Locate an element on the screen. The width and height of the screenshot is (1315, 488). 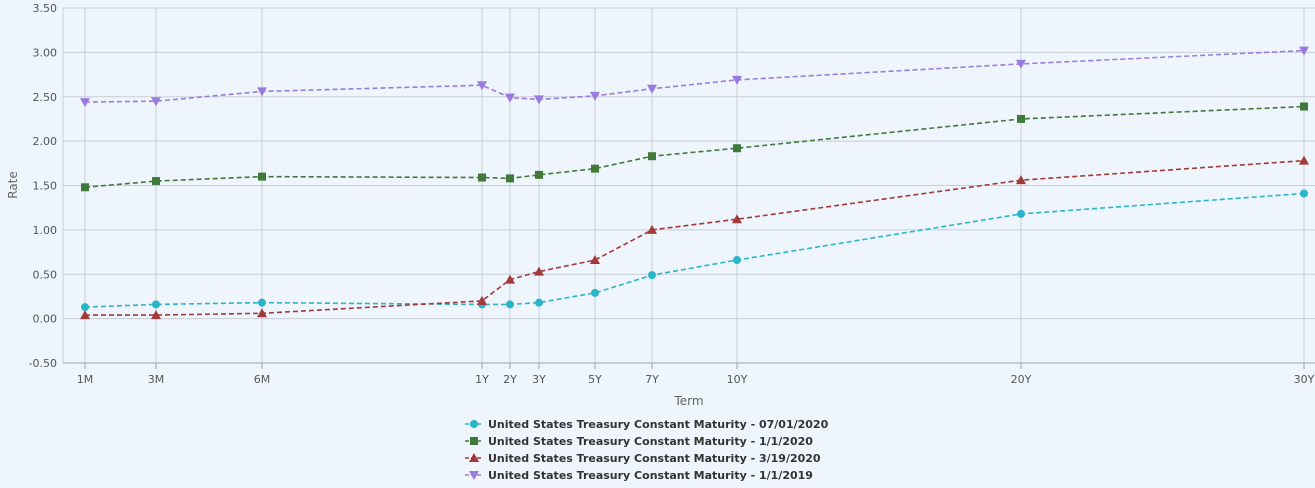
y-tick-label: 1.00 is located at coordinates (45, 230).